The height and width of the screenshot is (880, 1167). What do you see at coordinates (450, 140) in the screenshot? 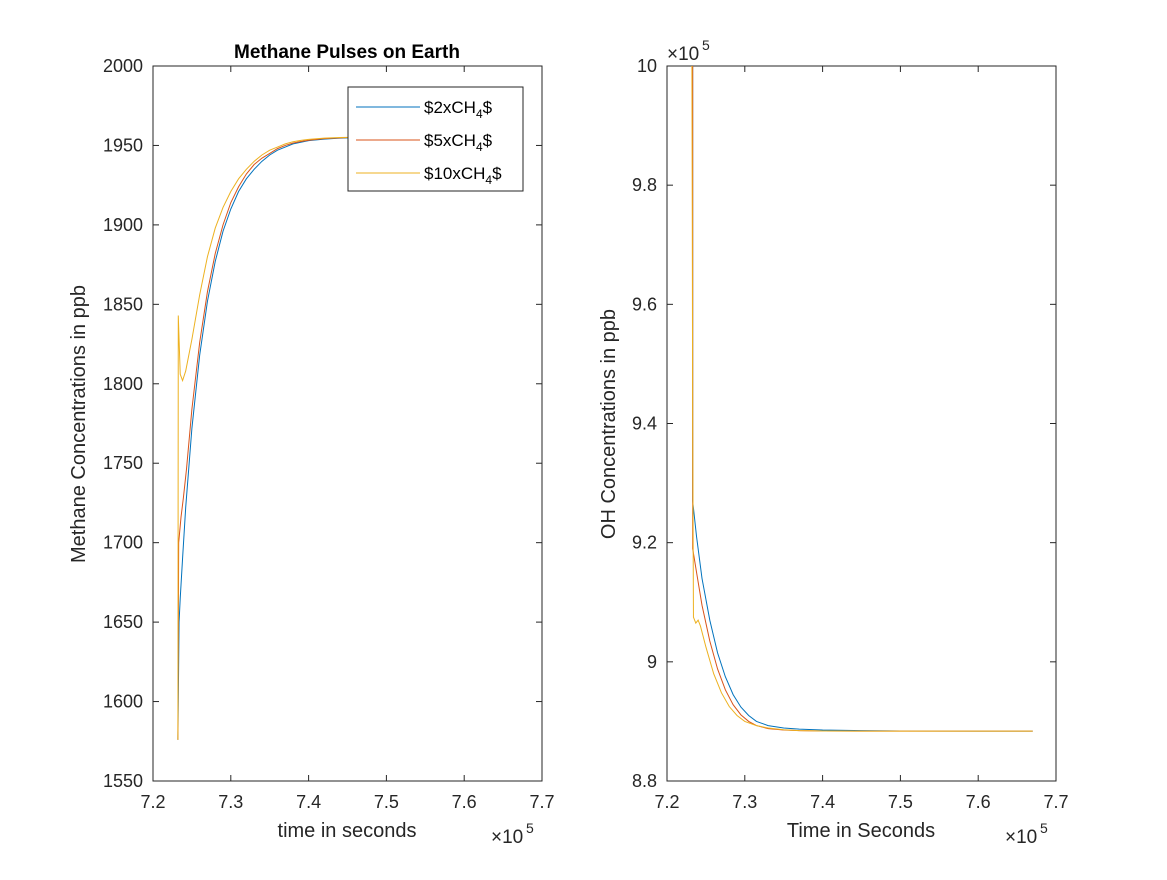
I see `legend-entry-2-prefix: $5xCH` at bounding box center [450, 140].